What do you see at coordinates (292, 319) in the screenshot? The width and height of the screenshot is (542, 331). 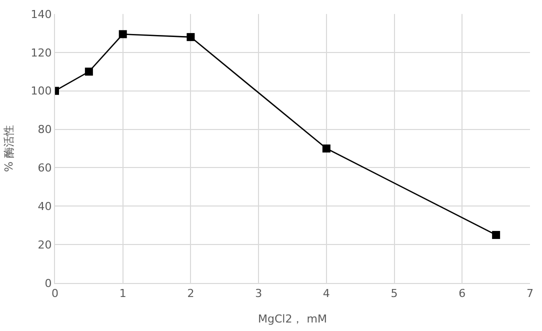 I see `x-axis-title: MgCl2， mM` at bounding box center [292, 319].